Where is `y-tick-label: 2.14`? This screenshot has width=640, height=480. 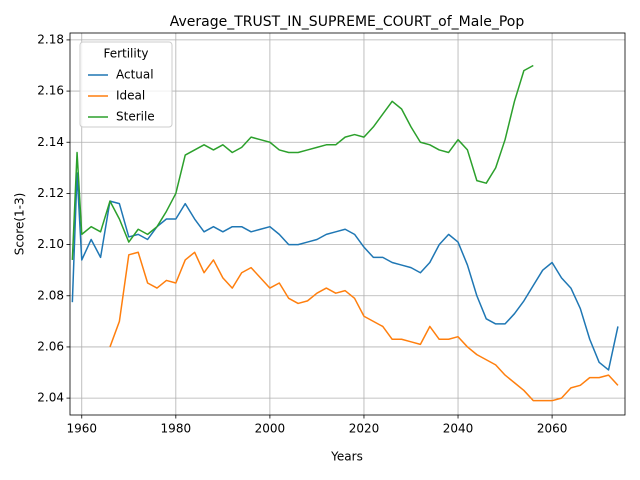
y-tick-label: 2.14 is located at coordinates (50, 142).